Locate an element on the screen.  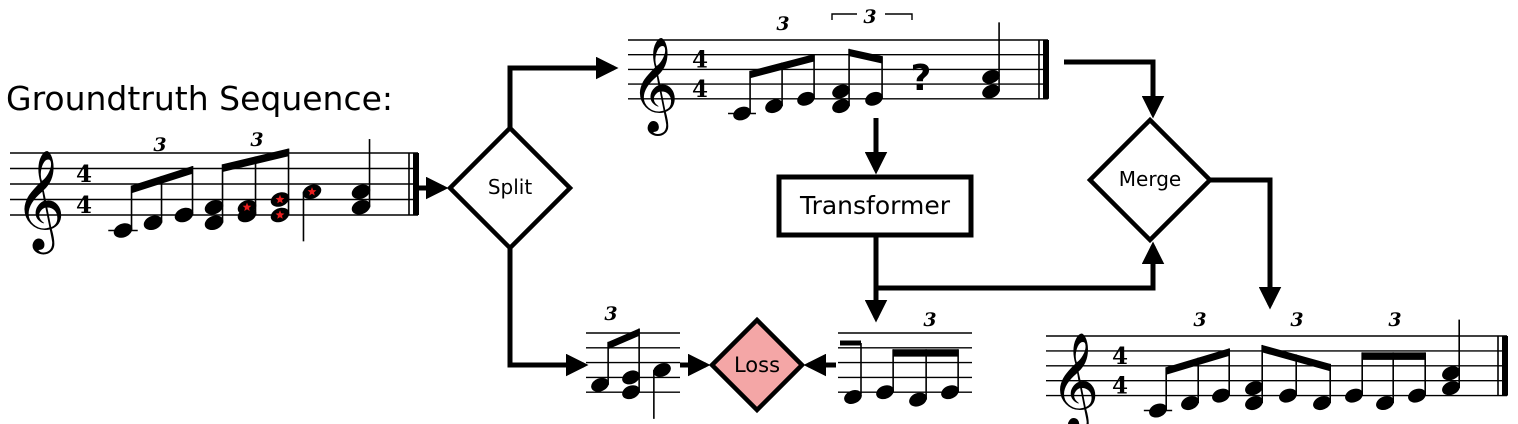
loss-label: Loss is located at coordinates (757, 365).